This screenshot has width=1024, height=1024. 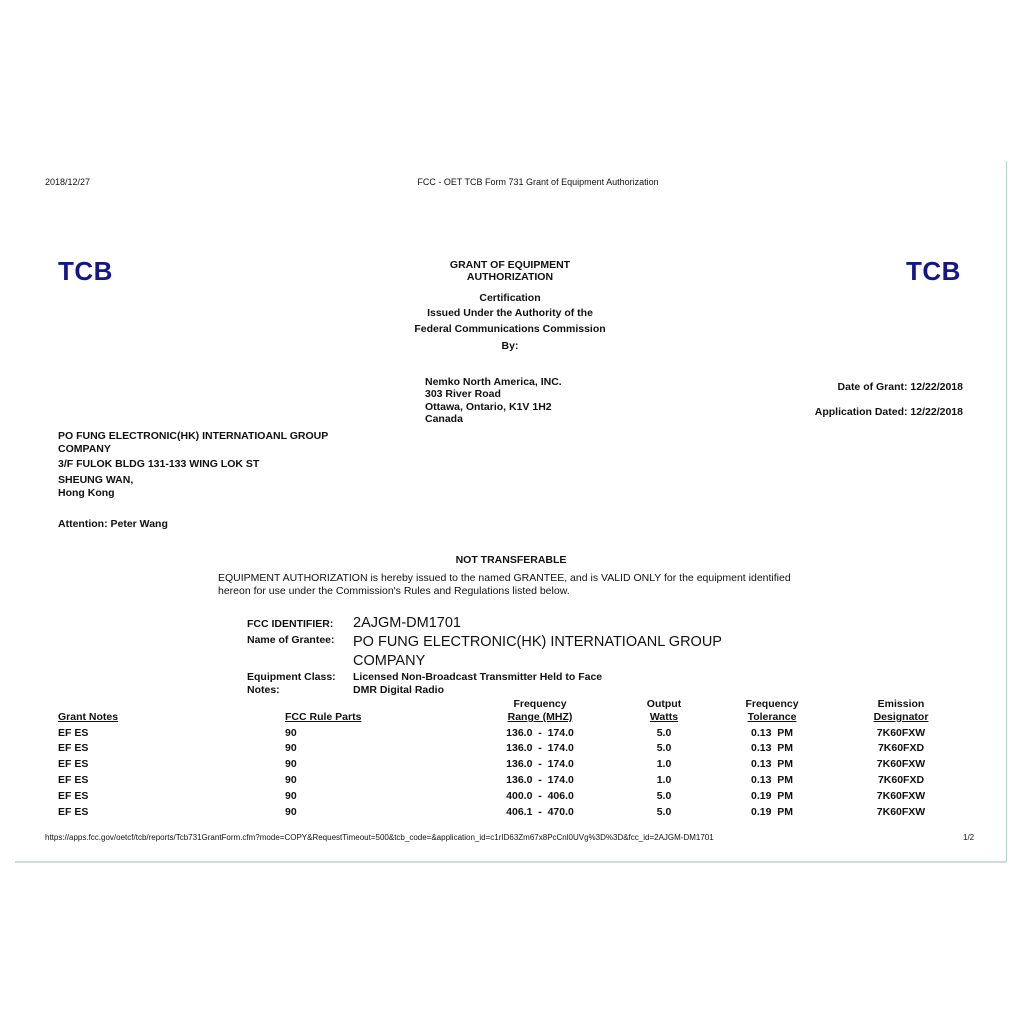 I want to click on by-label: By:, so click(x=510, y=346).